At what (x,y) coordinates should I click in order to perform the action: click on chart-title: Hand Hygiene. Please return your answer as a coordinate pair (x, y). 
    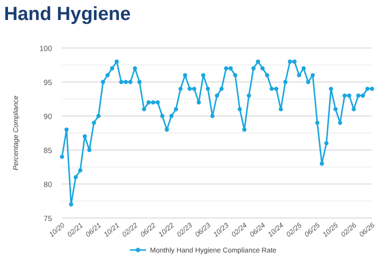
    Looking at the image, I should click on (67, 14).